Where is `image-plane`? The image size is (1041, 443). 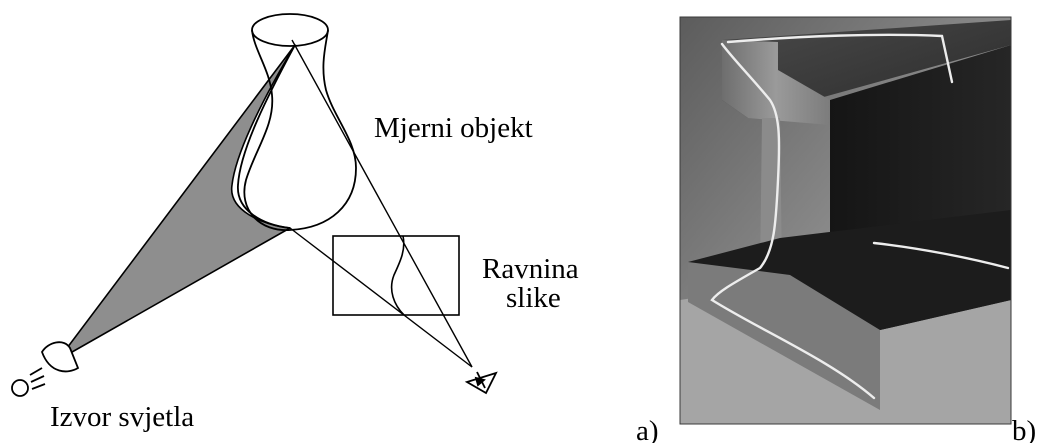 image-plane is located at coordinates (396, 275).